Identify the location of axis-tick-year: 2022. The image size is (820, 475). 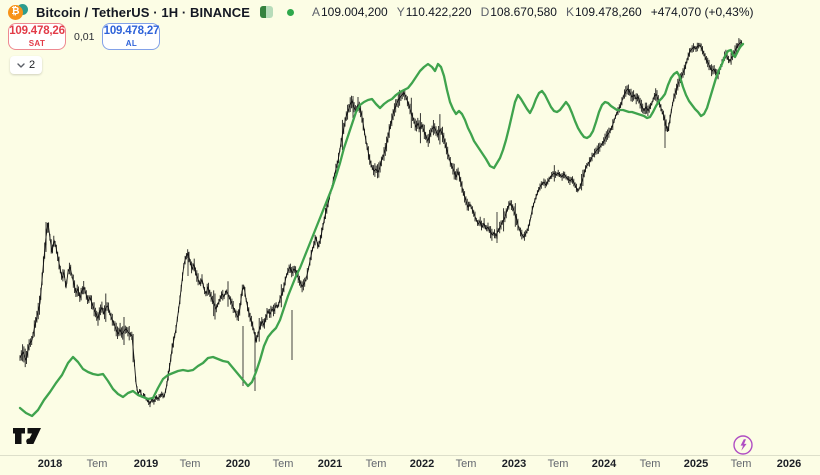
(422, 464).